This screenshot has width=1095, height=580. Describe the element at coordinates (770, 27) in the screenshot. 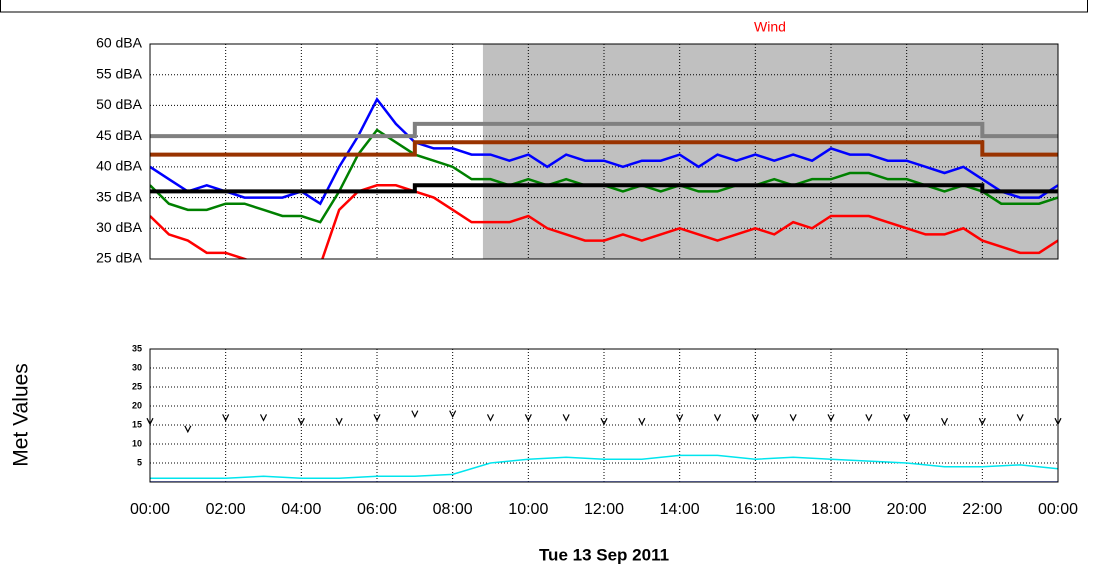

I see `annotation: Wind` at that location.